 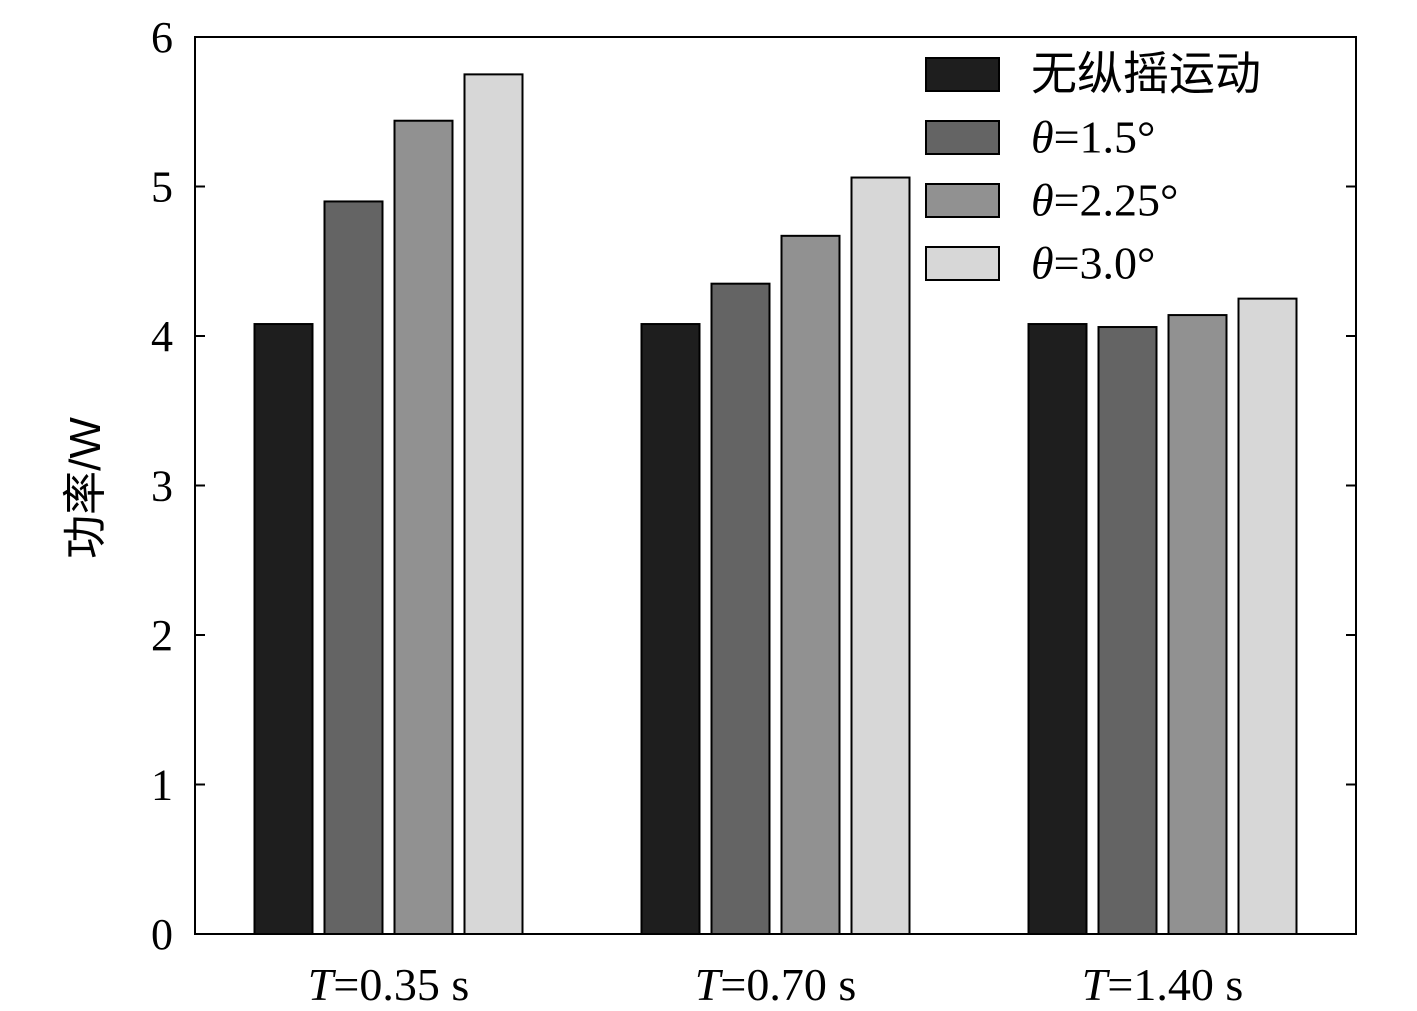 What do you see at coordinates (162, 187) in the screenshot?
I see `y-tick-label: 5` at bounding box center [162, 187].